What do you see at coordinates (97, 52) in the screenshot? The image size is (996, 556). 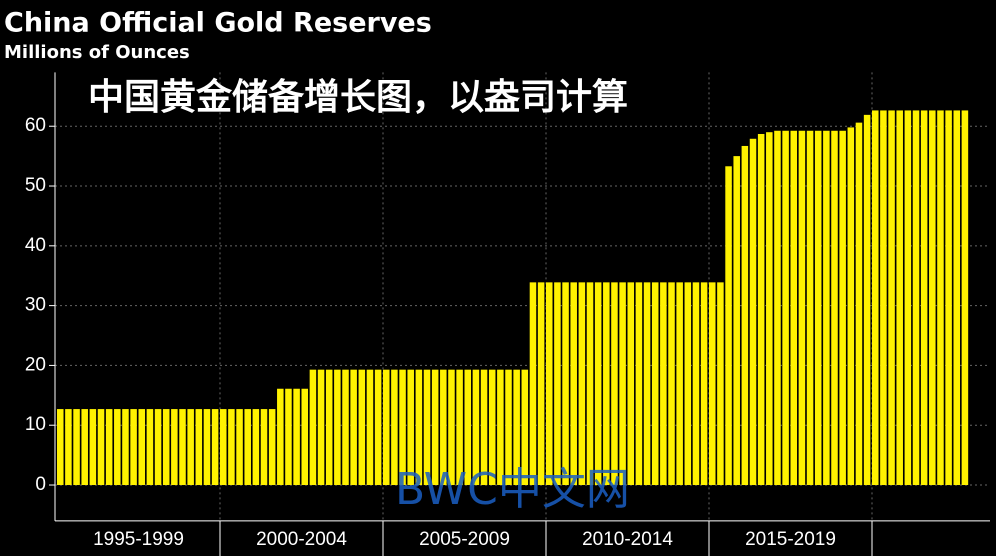 I see `chart-subtitle: Millions of Ounces` at bounding box center [97, 52].